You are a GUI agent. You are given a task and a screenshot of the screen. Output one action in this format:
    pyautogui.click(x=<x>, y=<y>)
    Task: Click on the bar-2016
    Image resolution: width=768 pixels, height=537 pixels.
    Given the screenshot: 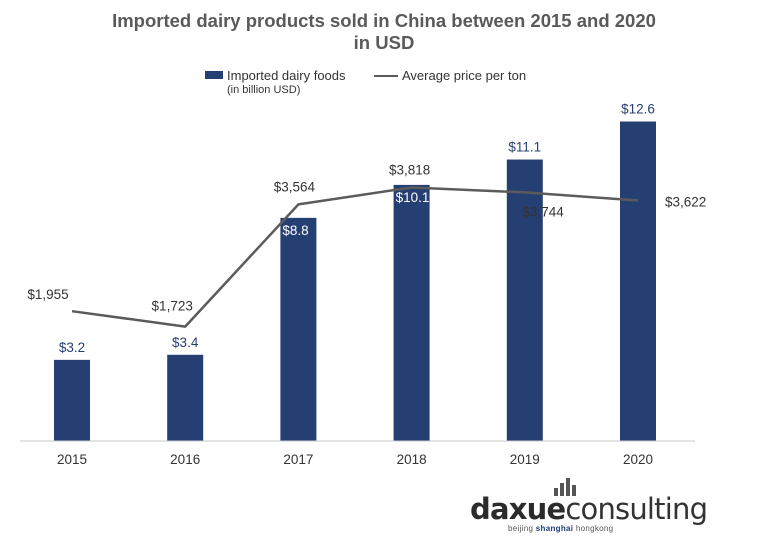 What is the action you would take?
    pyautogui.click(x=185, y=397)
    